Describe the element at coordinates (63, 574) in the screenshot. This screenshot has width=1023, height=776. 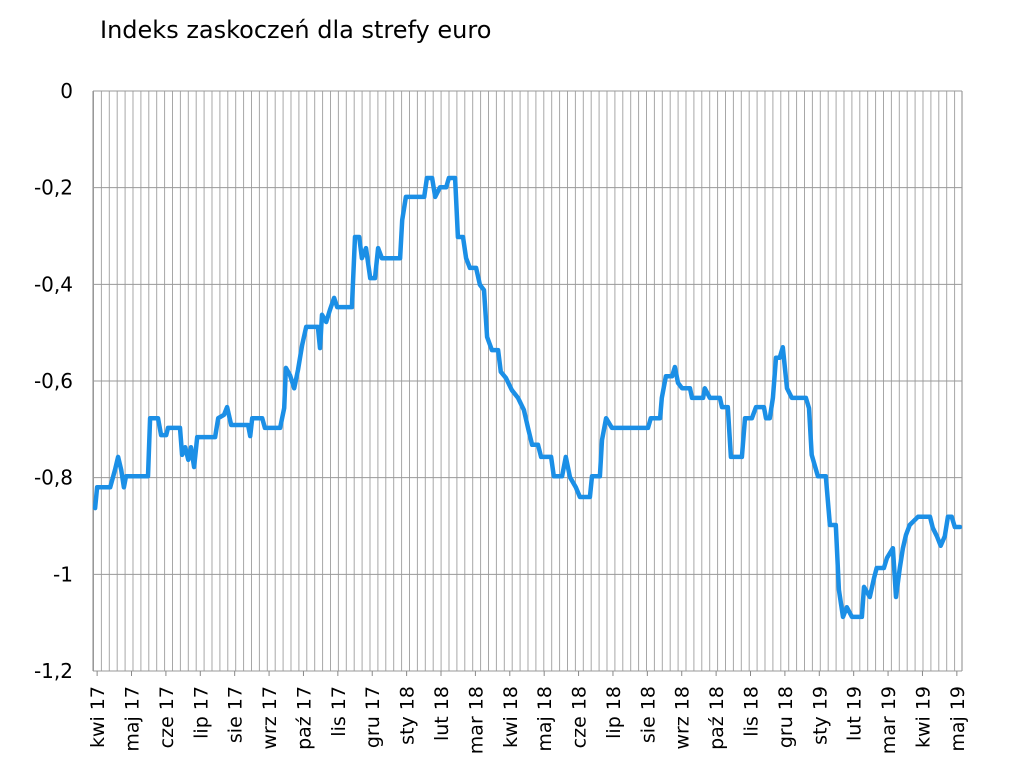
I see `y-tick-label: -1` at that location.